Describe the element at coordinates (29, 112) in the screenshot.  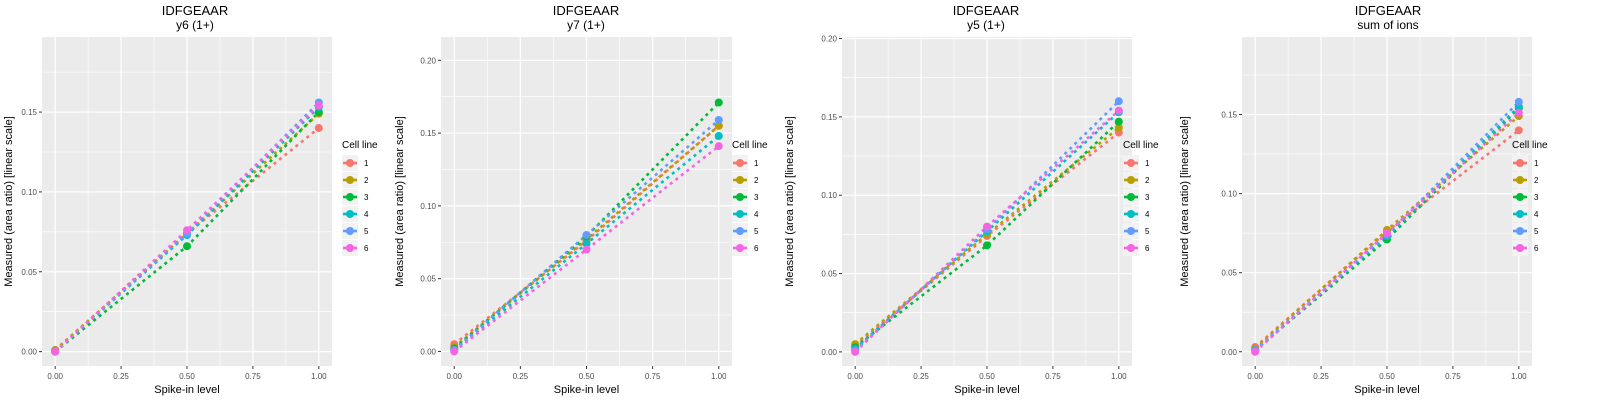
I see `y-tick-label: 0.15` at that location.